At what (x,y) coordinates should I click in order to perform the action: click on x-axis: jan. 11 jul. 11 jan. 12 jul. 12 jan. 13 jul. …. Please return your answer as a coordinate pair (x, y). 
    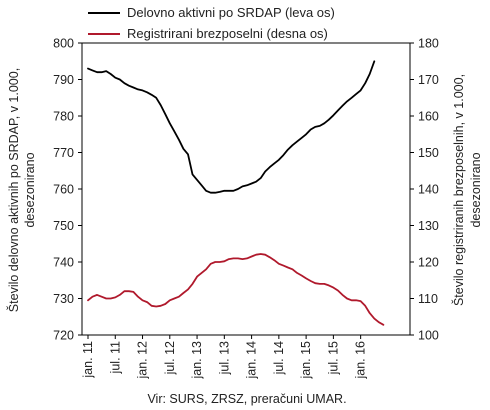
    Looking at the image, I should click on (224, 357).